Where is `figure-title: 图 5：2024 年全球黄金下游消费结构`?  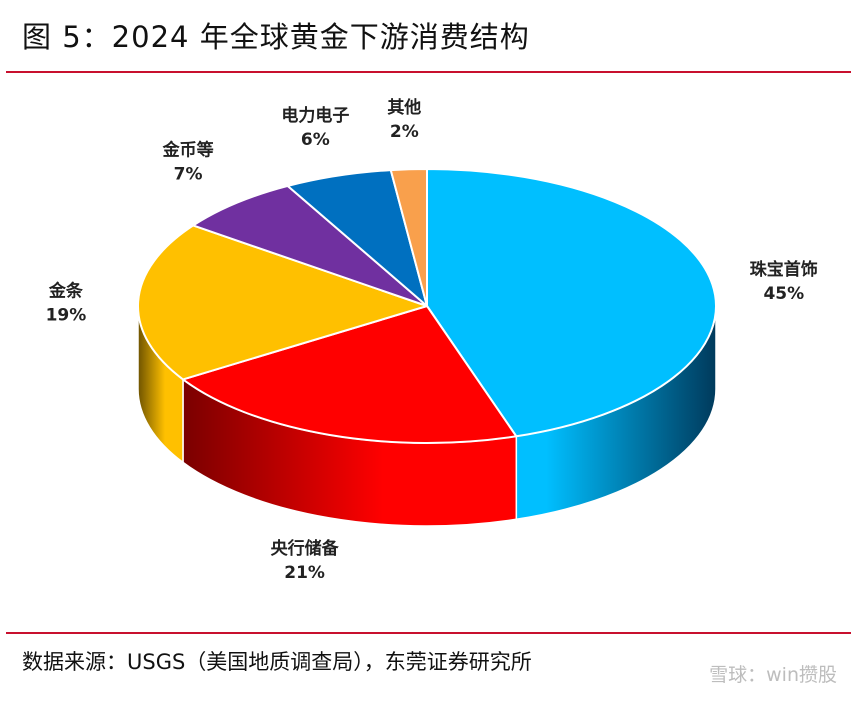 figure-title: 图 5：2024 年全球黄金下游消费结构 is located at coordinates (276, 37).